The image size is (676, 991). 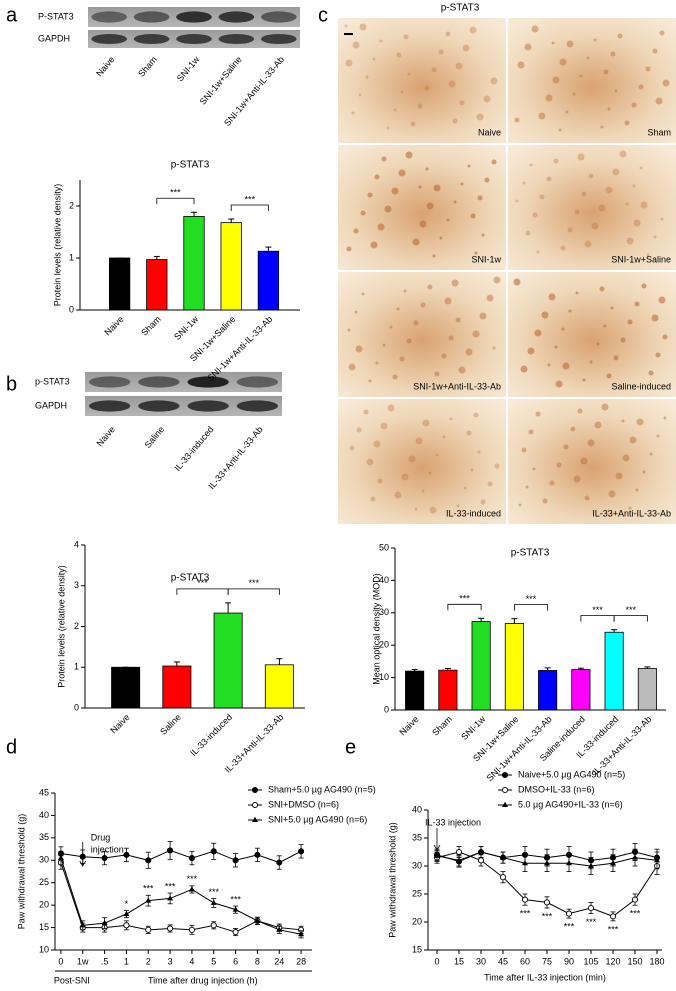 I want to click on y-tick-label: 20, so click(x=384, y=645).